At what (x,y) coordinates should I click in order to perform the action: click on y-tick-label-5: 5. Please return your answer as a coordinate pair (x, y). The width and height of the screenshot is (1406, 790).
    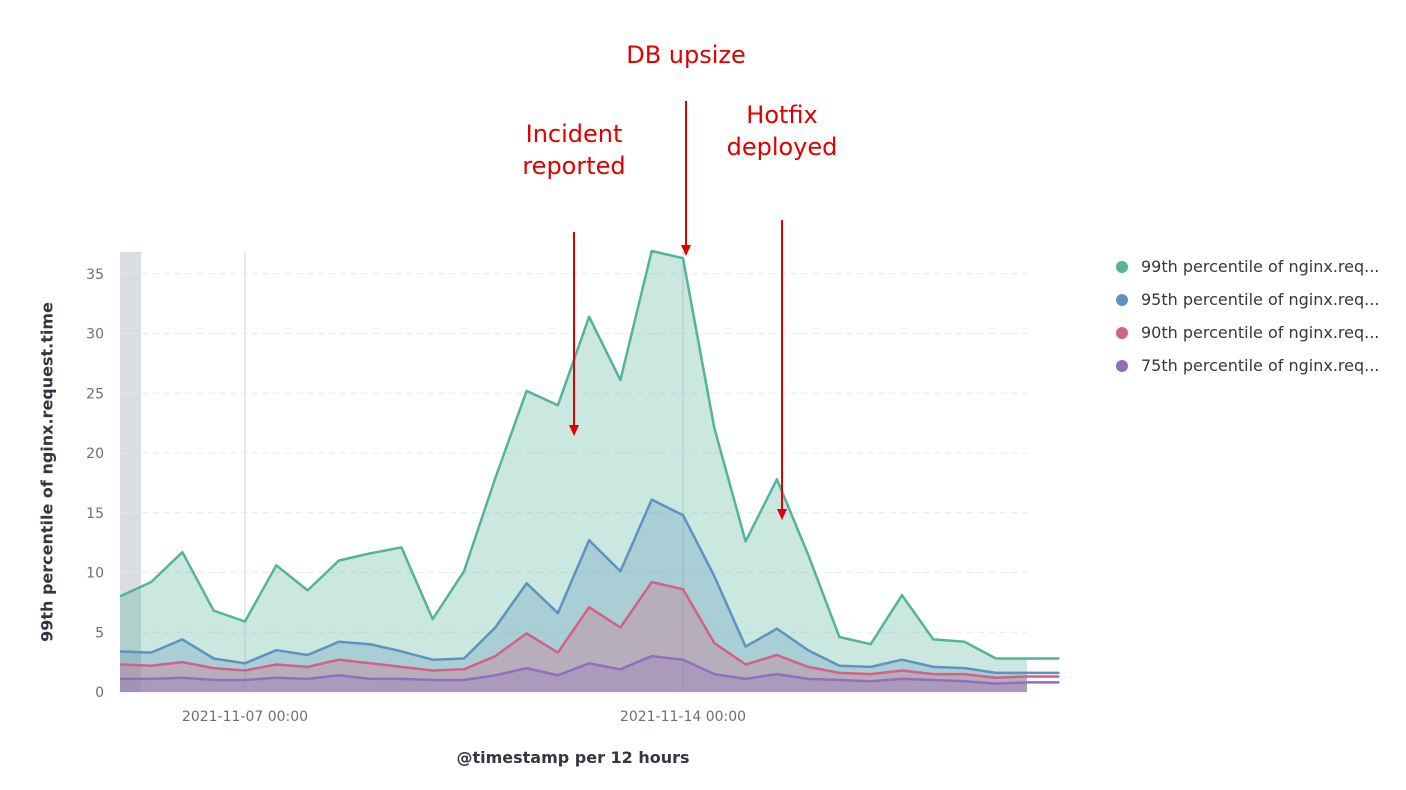
    Looking at the image, I should click on (99, 633).